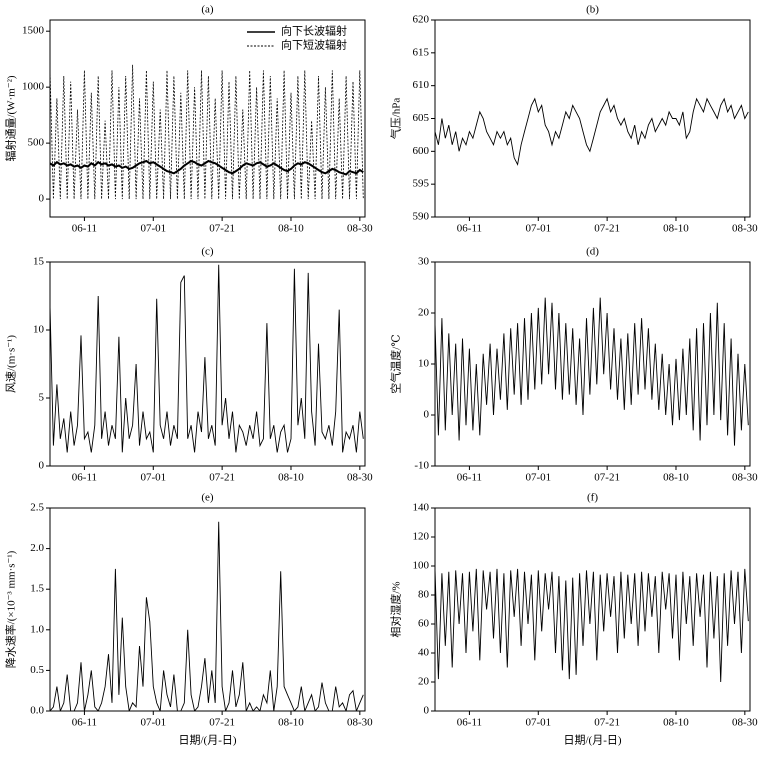 This screenshot has width=779, height=759. Describe the element at coordinates (424, 624) in the screenshot. I see `y-tick-label: 60` at that location.